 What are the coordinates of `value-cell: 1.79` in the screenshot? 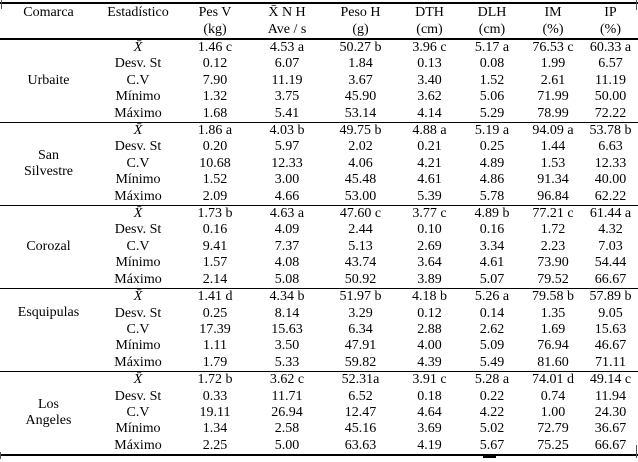 It's located at (215, 362).